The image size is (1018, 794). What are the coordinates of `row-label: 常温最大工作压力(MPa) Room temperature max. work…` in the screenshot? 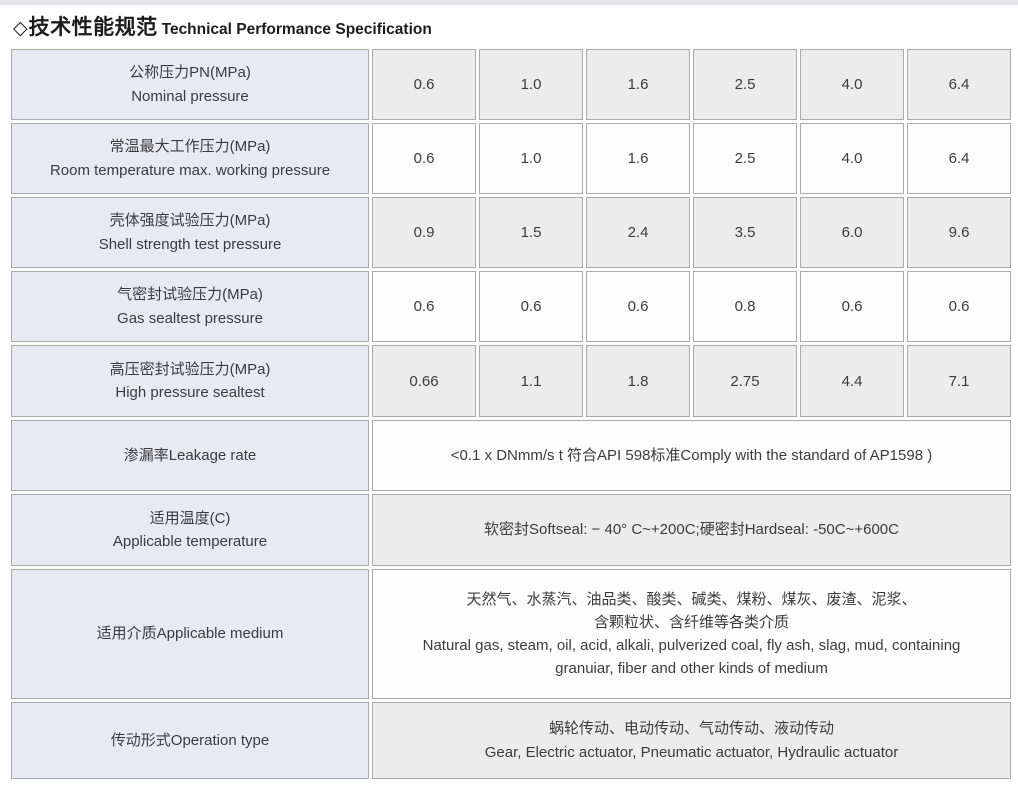 It's located at (190, 158).